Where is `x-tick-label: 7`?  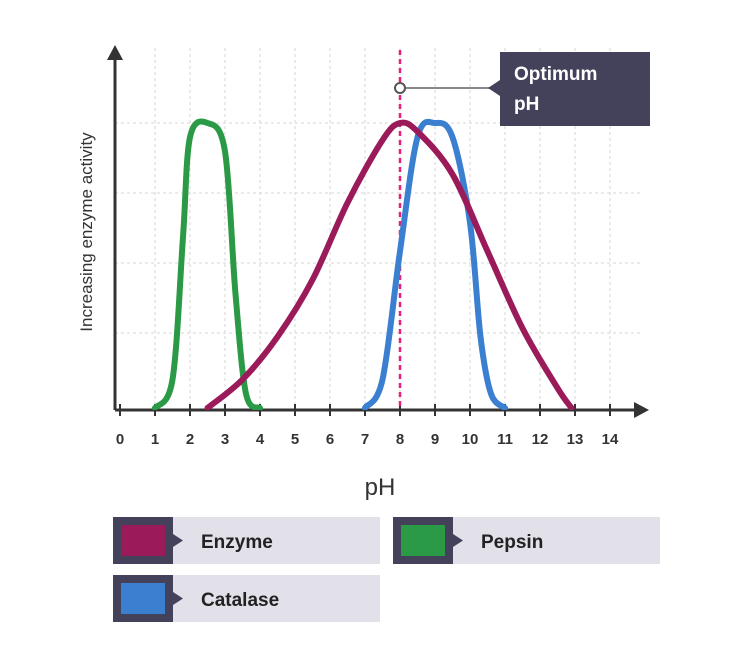
x-tick-label: 7 is located at coordinates (365, 439).